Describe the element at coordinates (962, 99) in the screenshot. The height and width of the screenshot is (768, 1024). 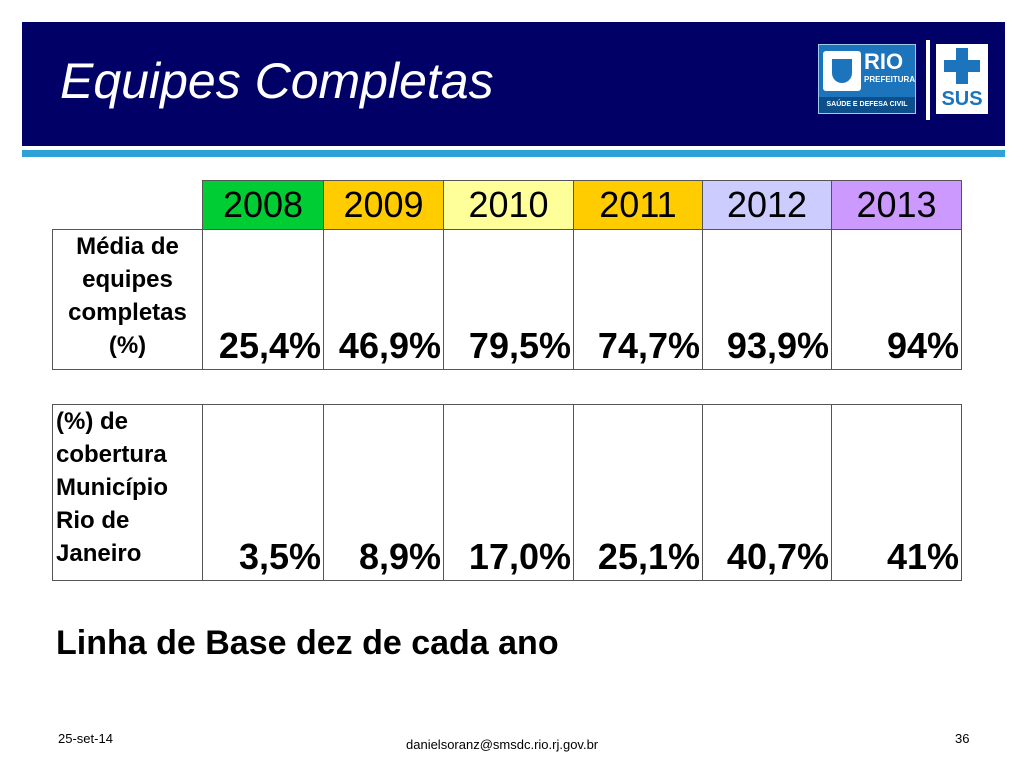
I see `sus-logo-name: SUS` at that location.